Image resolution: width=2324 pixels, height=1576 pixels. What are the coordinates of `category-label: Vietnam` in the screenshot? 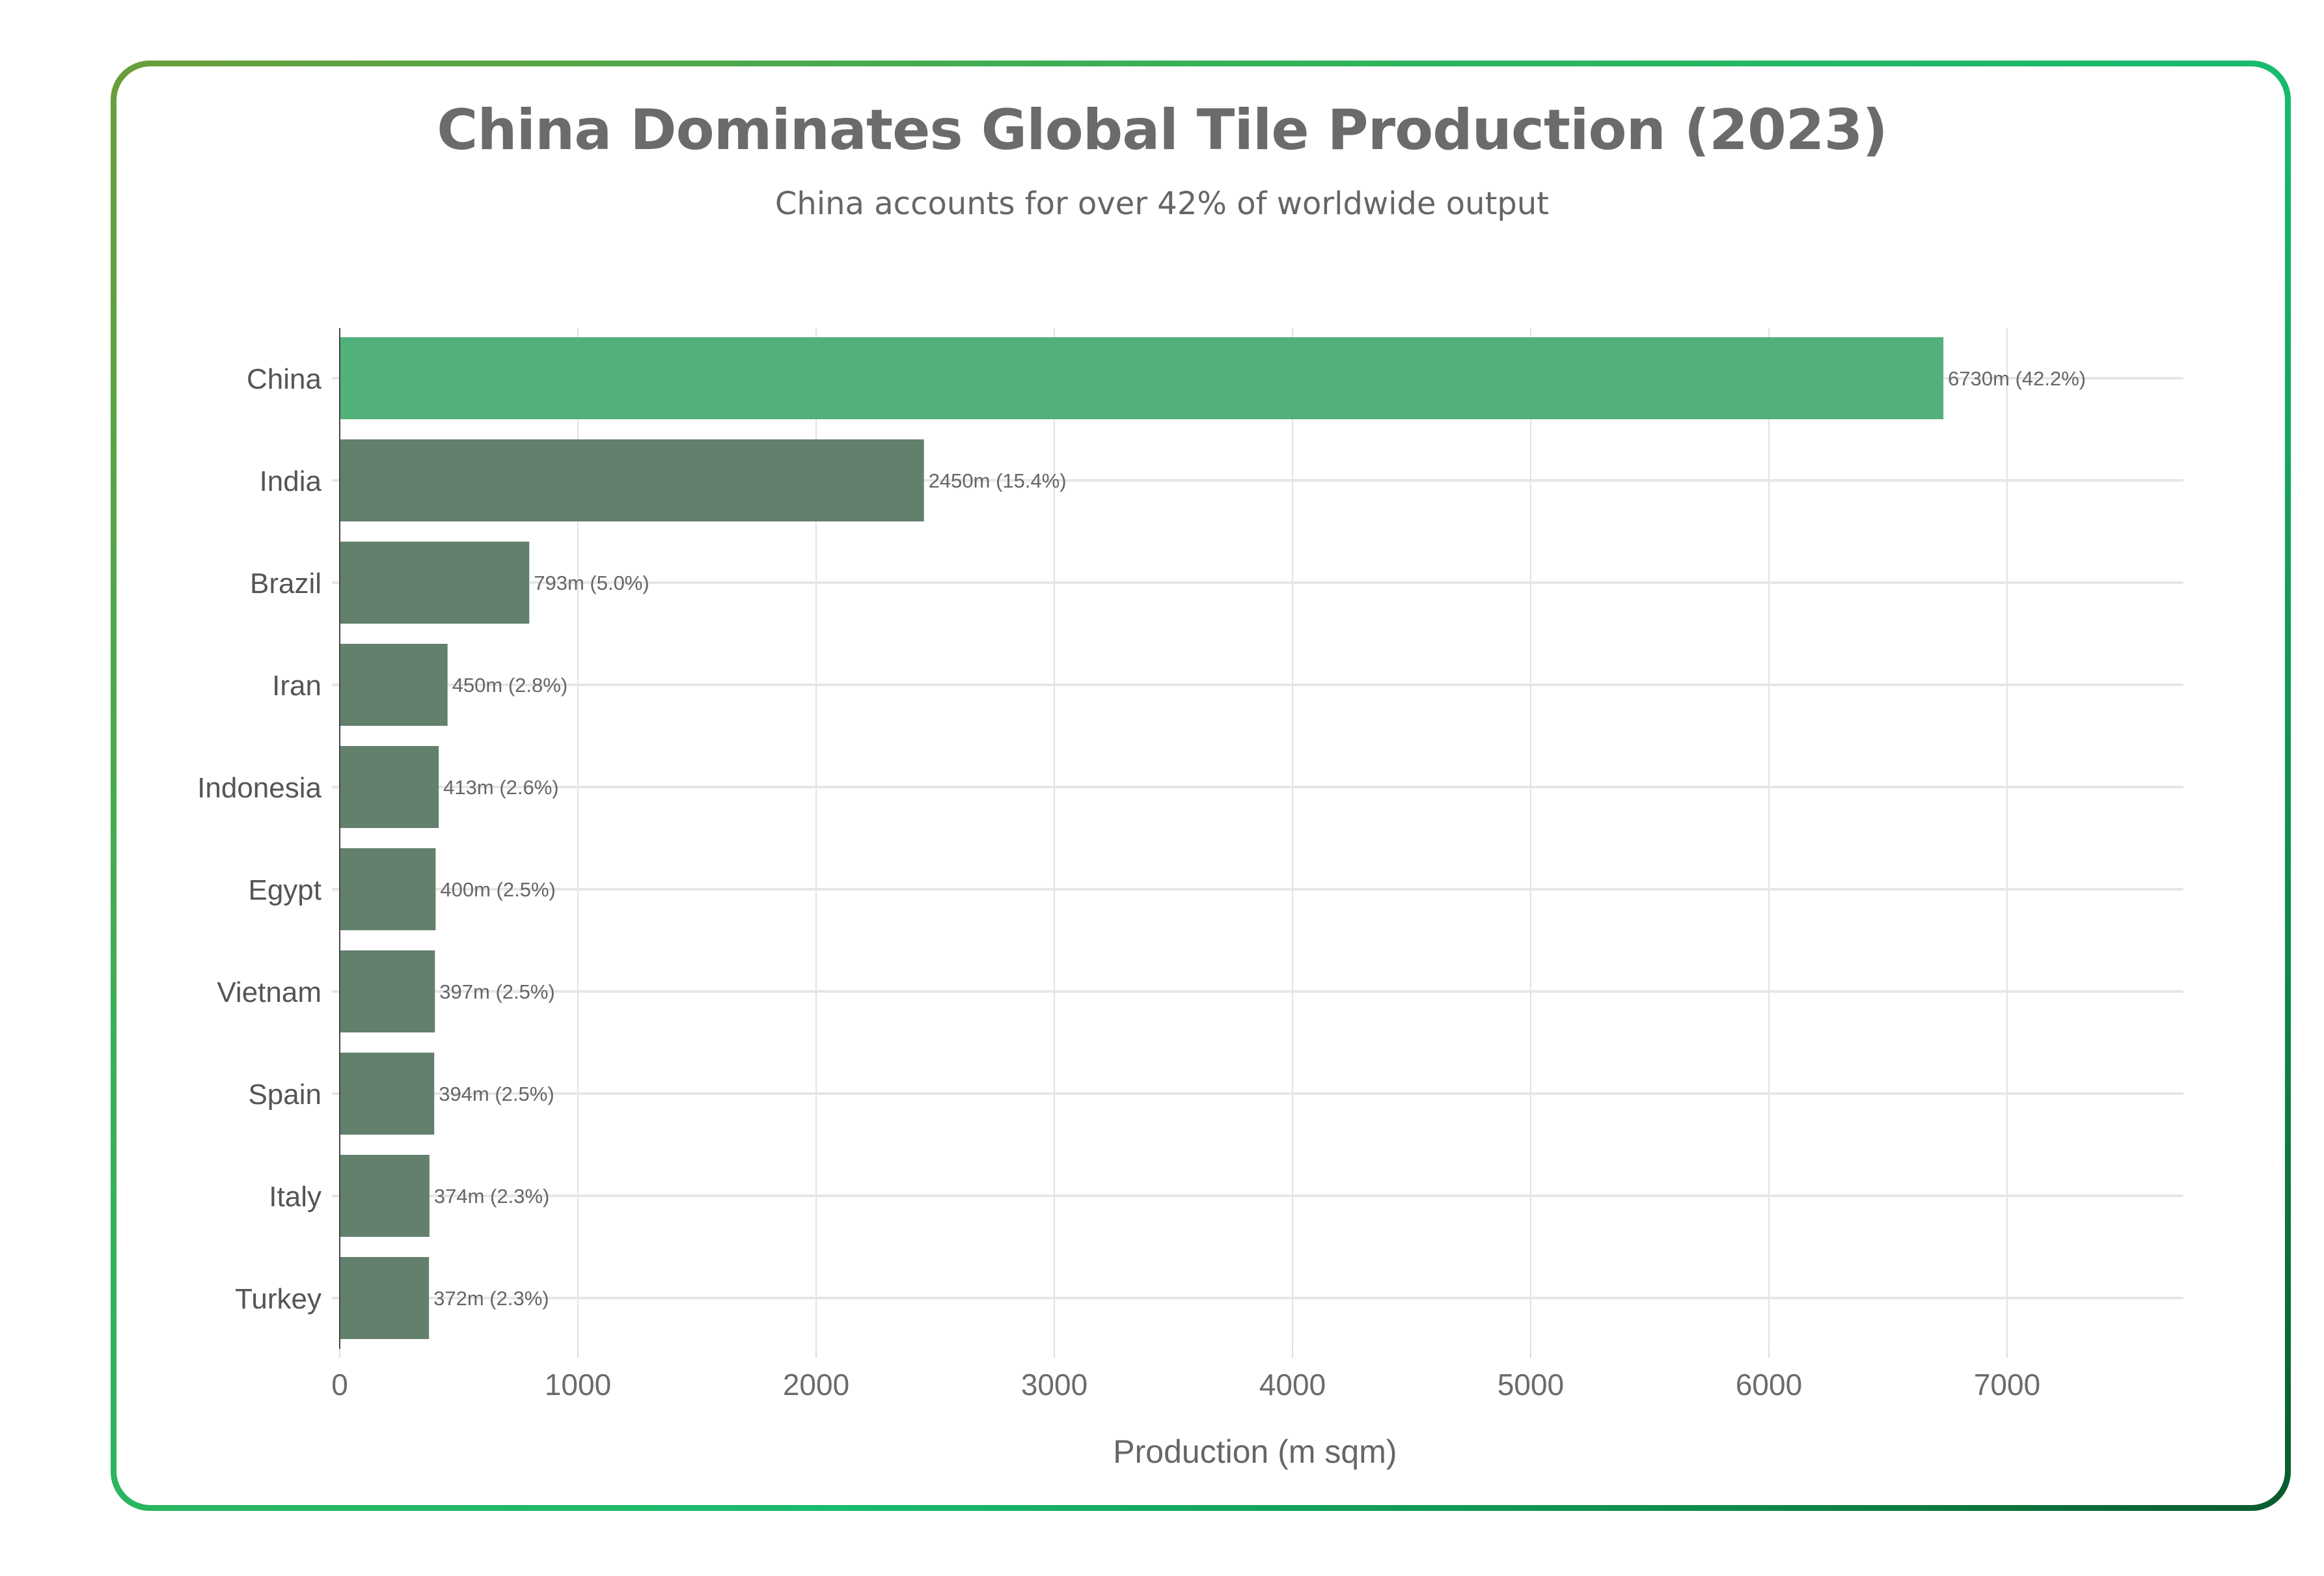 It's located at (269, 992).